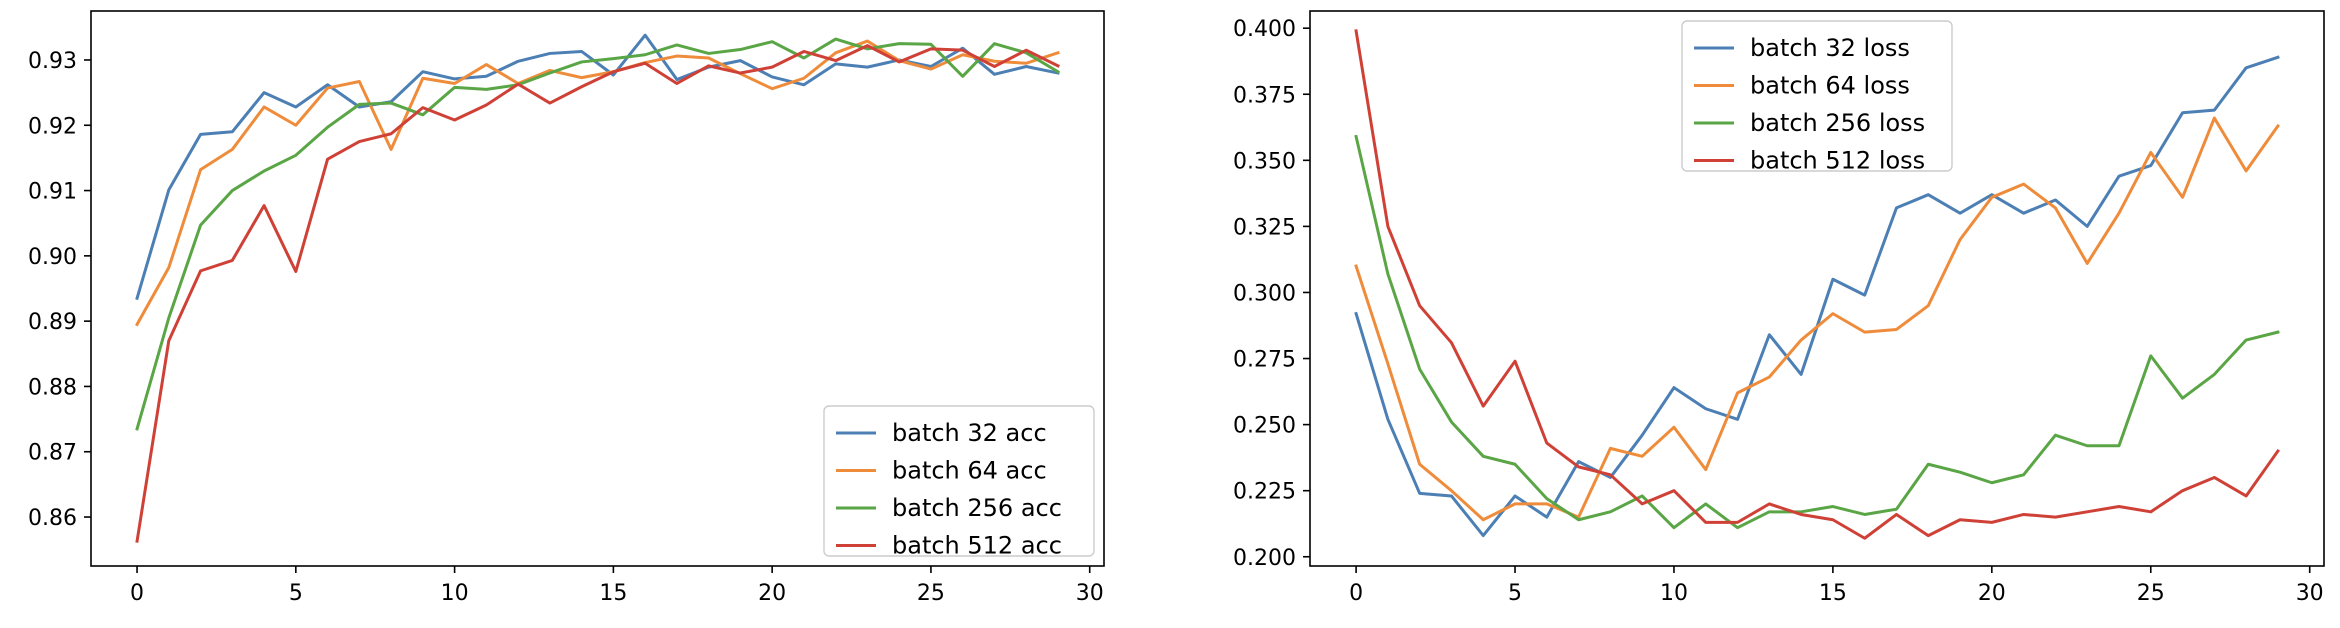 The width and height of the screenshot is (2340, 628). Describe the element at coordinates (1264, 558) in the screenshot. I see `y-tick-label: 0.200` at that location.